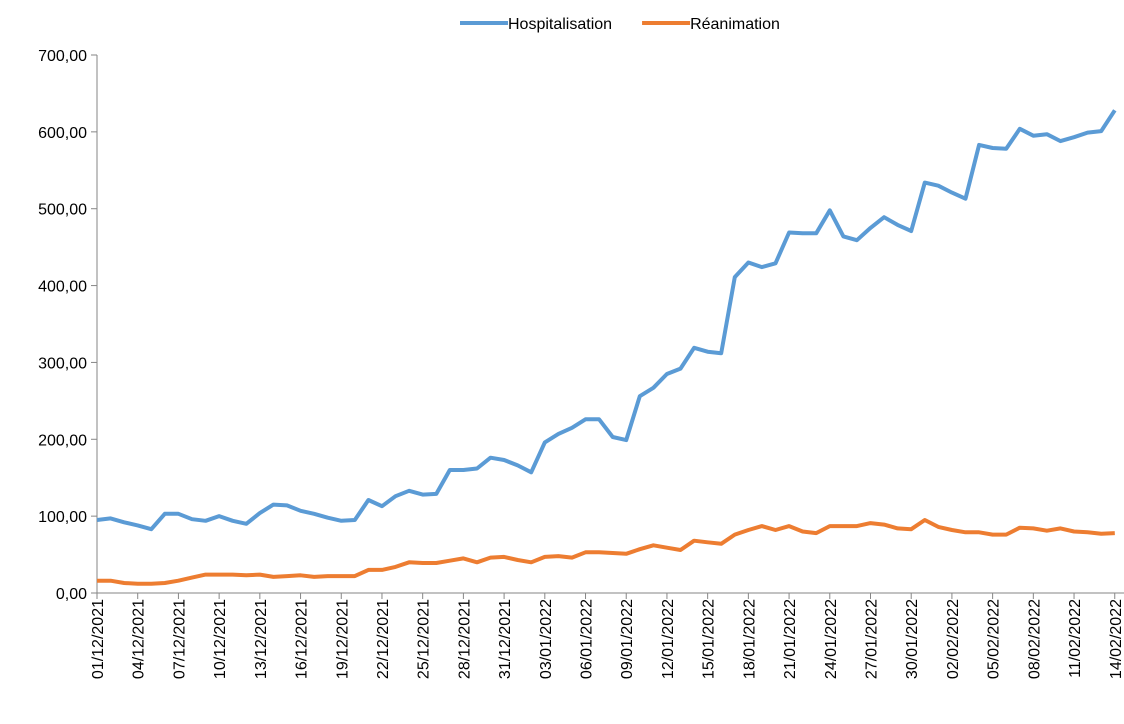 The width and height of the screenshot is (1124, 724). Describe the element at coordinates (871, 639) in the screenshot. I see `x-tick-label: 27/01/2022` at that location.